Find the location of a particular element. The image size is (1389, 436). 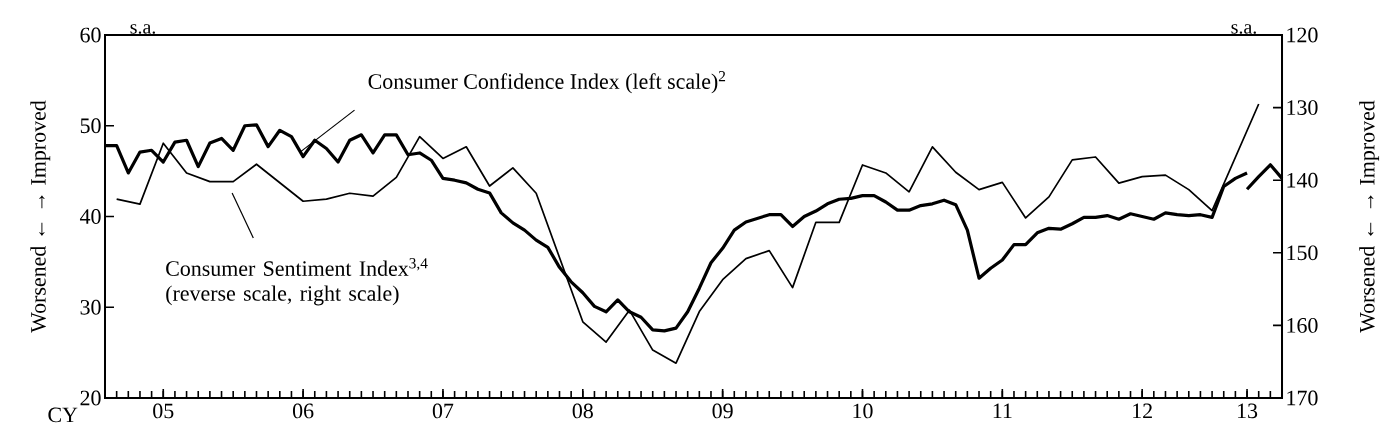

y-tick-label: 30 is located at coordinates (90, 307).